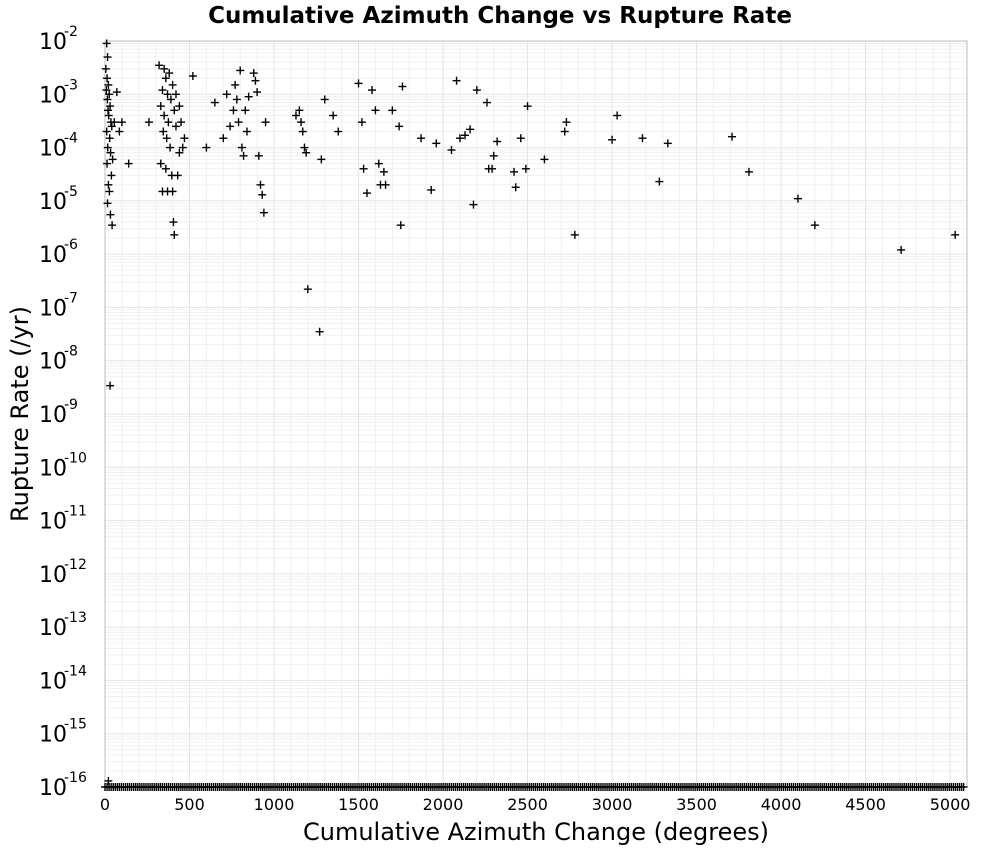  I want to click on y-tick-exponent: -15, so click(75, 725).